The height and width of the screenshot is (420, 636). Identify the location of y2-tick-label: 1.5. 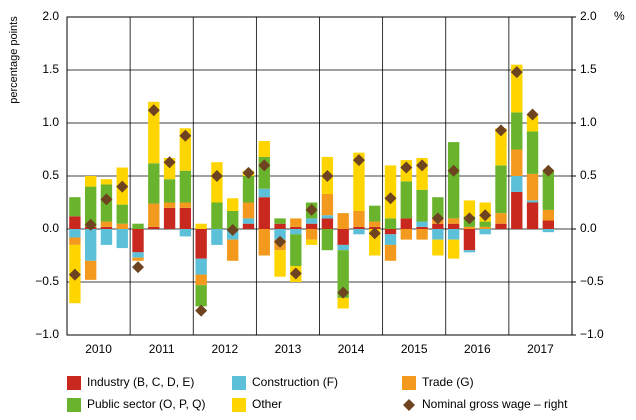
(588, 69).